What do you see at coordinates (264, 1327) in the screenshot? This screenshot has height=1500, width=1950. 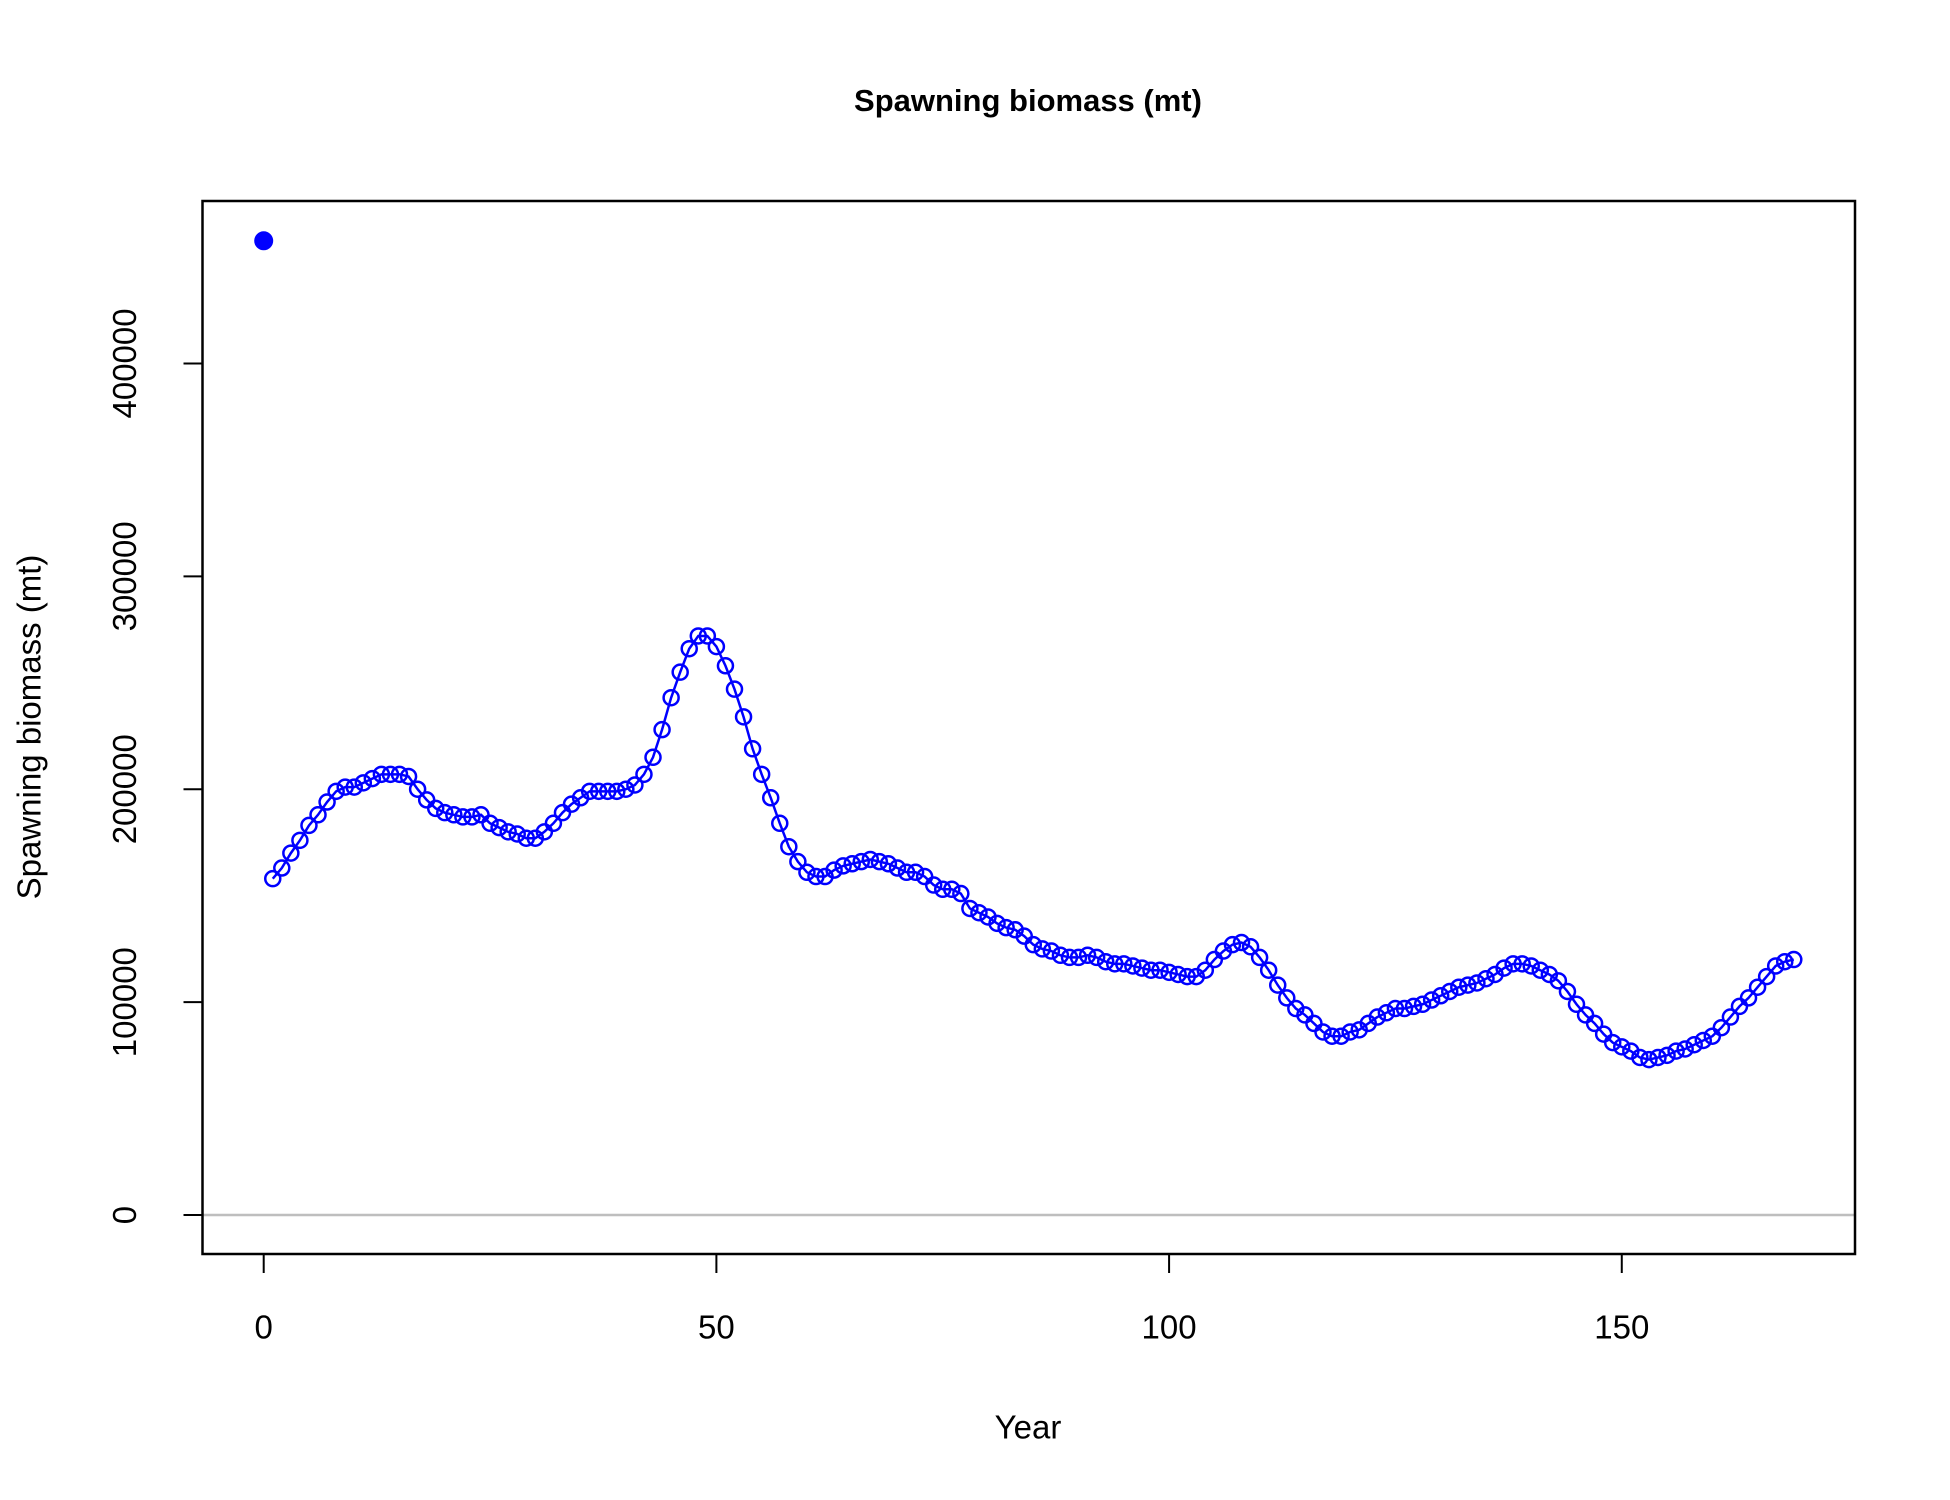 I see `x-tick-label: 0` at bounding box center [264, 1327].